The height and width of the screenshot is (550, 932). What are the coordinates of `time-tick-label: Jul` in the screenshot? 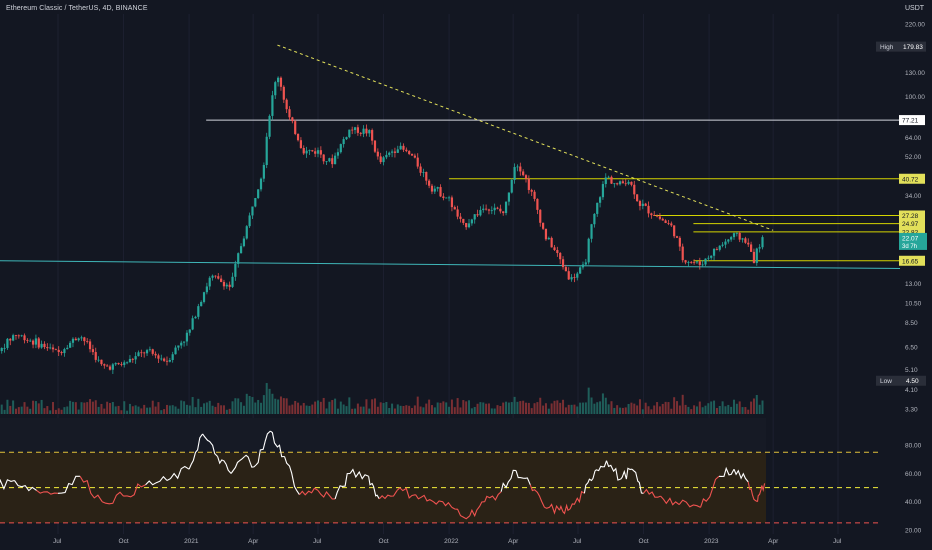 It's located at (57, 541).